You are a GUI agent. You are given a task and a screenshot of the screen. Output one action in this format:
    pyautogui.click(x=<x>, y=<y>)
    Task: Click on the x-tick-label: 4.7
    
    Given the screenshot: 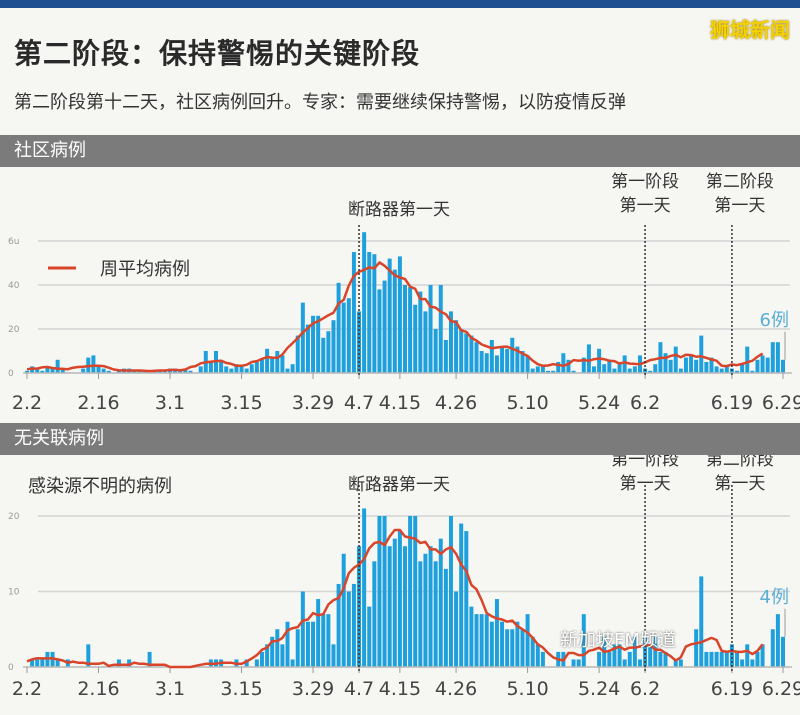 What is the action you would take?
    pyautogui.click(x=359, y=403)
    